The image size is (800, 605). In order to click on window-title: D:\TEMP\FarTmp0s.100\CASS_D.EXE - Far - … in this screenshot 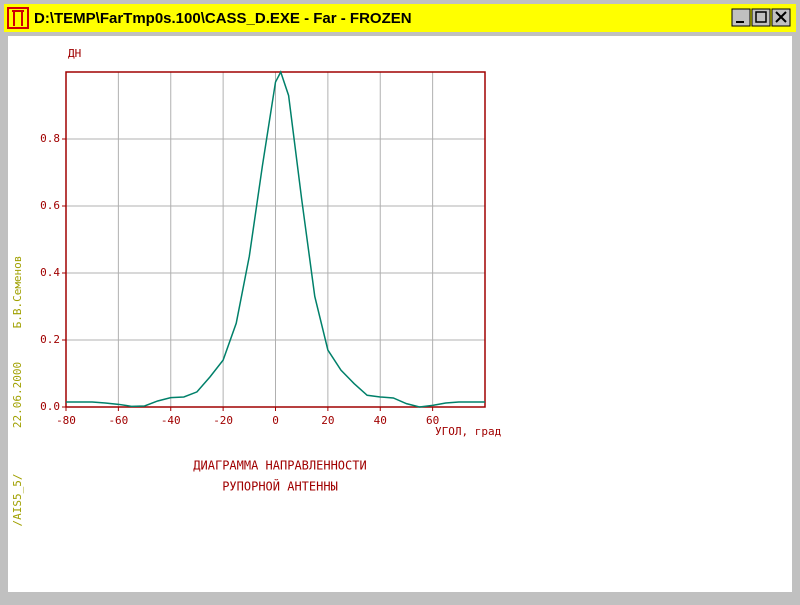, I will do `click(223, 18)`.